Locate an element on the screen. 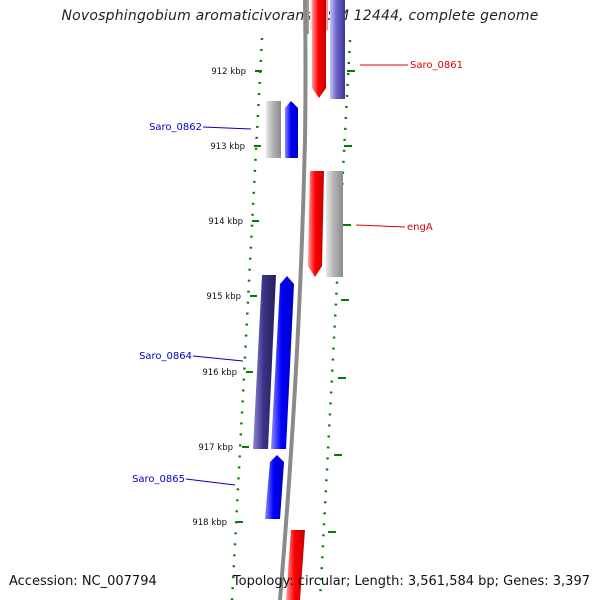 This screenshot has height=600, width=600. gene-navy-saro0864 is located at coordinates (264, 362).